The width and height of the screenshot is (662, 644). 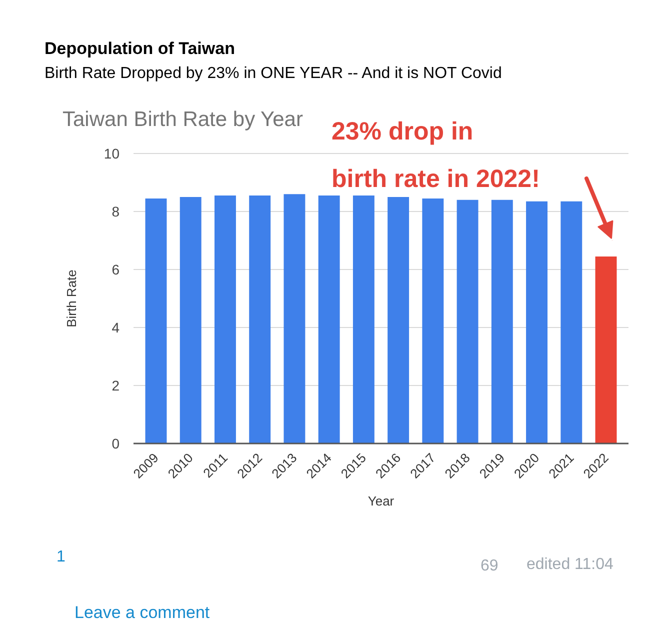 What do you see at coordinates (182, 119) in the screenshot?
I see `text: Taiwan Birth Rate by Year` at bounding box center [182, 119].